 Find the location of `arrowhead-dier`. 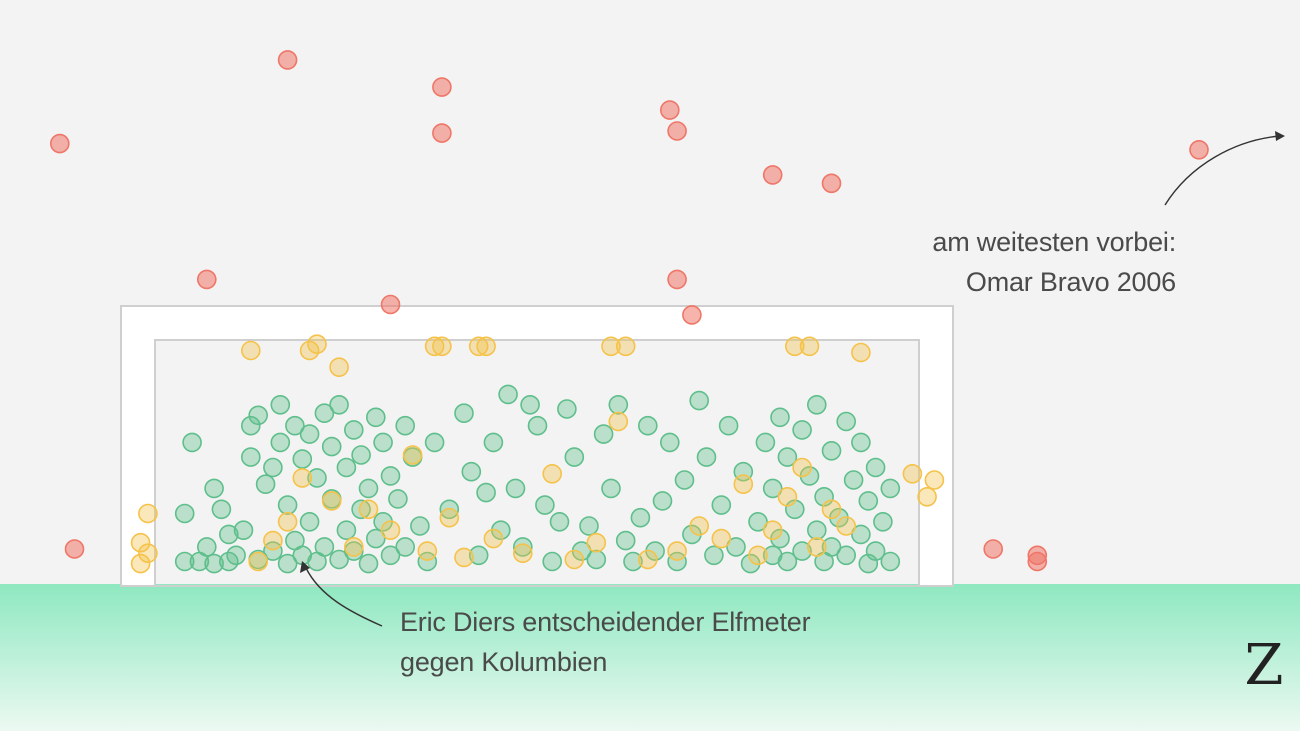

arrowhead-dier is located at coordinates (305, 567).